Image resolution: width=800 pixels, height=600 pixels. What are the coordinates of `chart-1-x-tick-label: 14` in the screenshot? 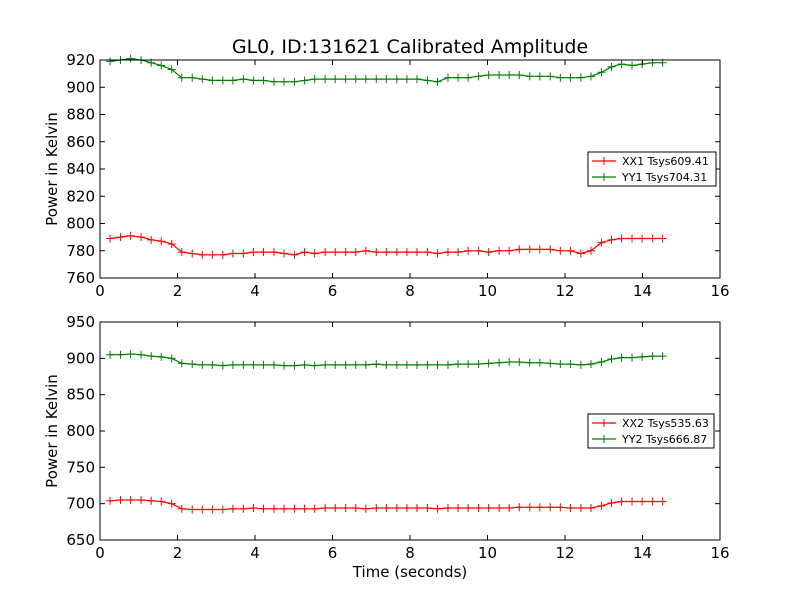 It's located at (642, 553).